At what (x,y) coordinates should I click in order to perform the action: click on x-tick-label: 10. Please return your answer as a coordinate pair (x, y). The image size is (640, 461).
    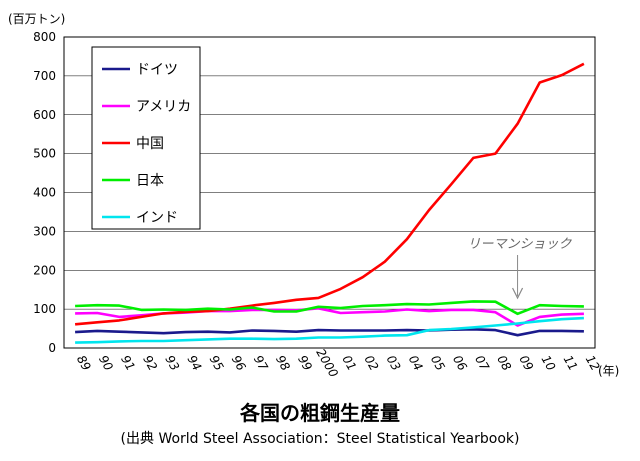
    Looking at the image, I should click on (548, 363).